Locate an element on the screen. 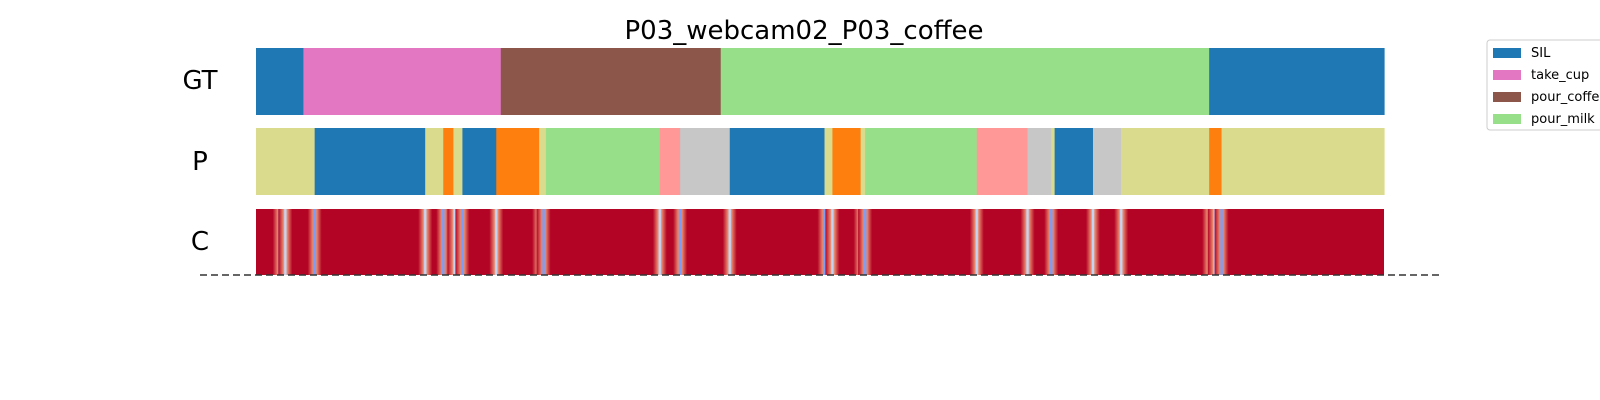 The width and height of the screenshot is (1600, 400). legend: SIL take_cup pour_coffee pour_milk is located at coordinates (1543, 85).